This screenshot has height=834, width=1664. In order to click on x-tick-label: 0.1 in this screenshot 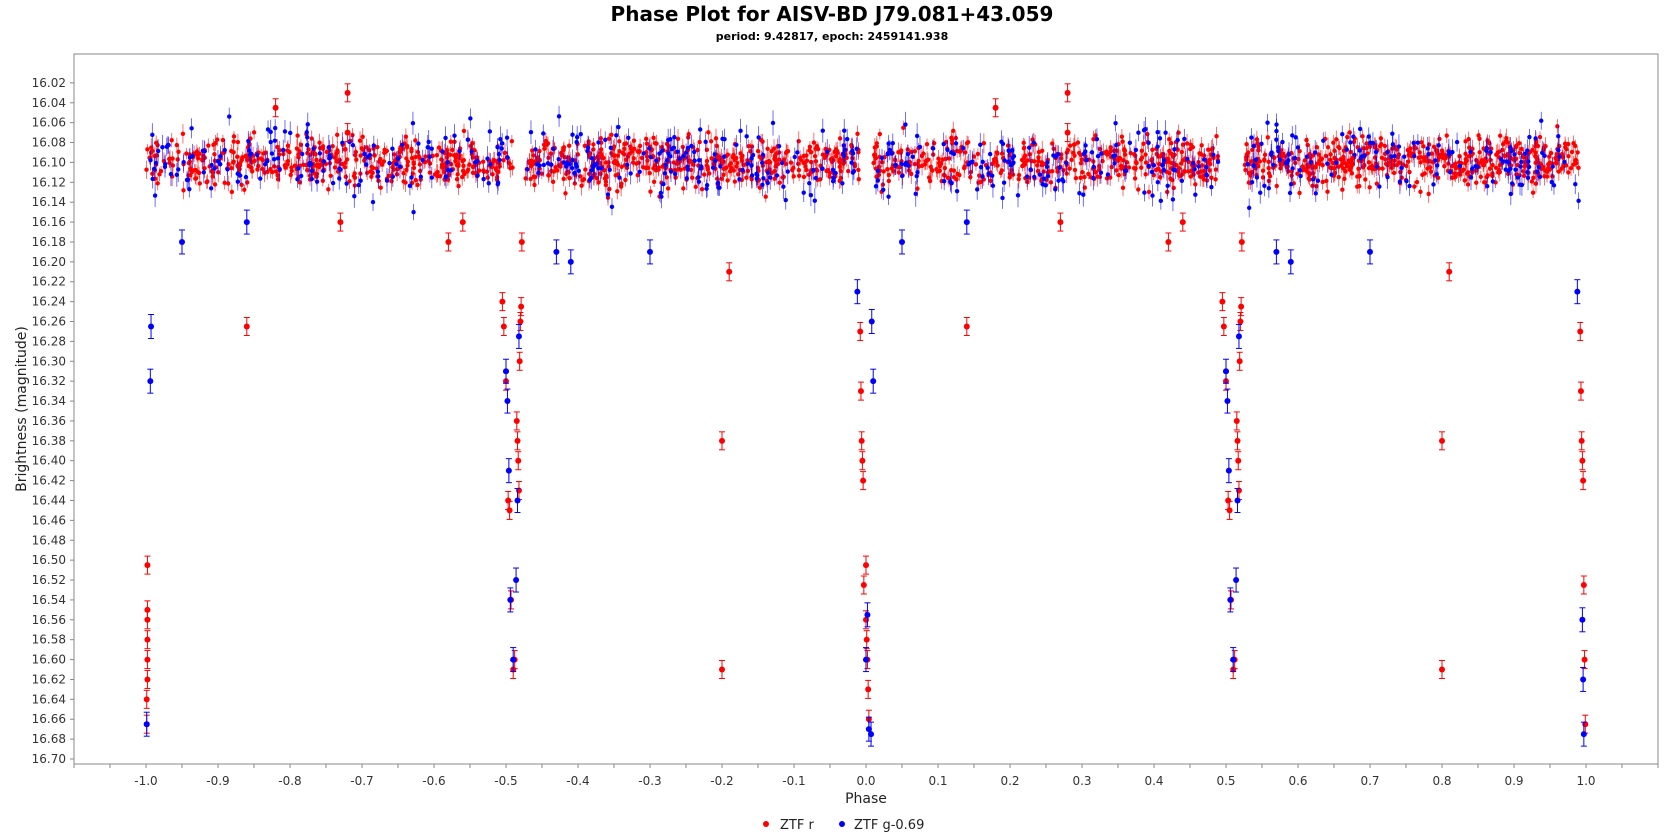, I will do `click(937, 781)`.